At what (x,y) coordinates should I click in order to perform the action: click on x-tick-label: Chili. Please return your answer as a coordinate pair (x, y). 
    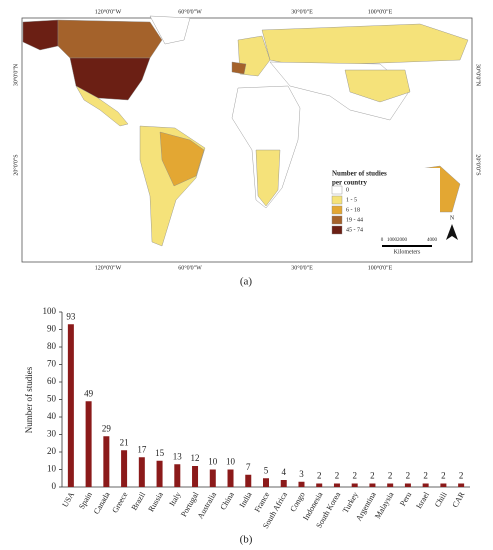
    Looking at the image, I should click on (441, 499).